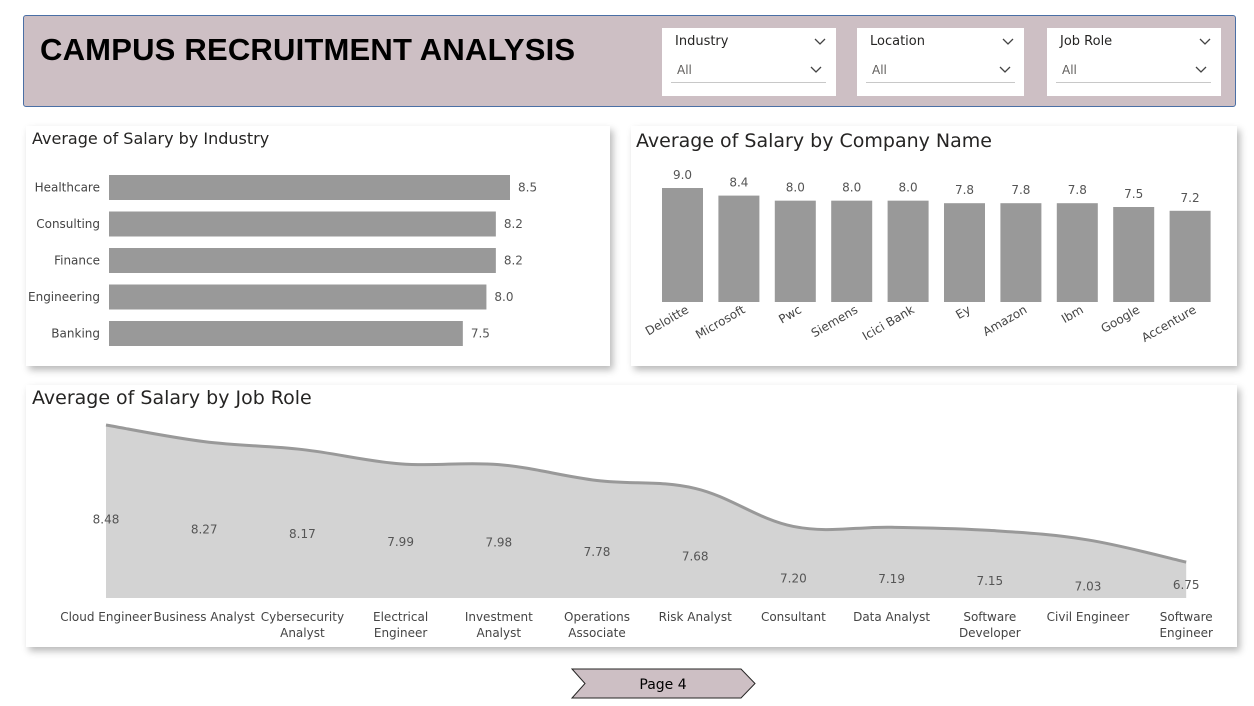 The width and height of the screenshot is (1254, 706). I want to click on industry-category-label: Healthcare, so click(67, 188).